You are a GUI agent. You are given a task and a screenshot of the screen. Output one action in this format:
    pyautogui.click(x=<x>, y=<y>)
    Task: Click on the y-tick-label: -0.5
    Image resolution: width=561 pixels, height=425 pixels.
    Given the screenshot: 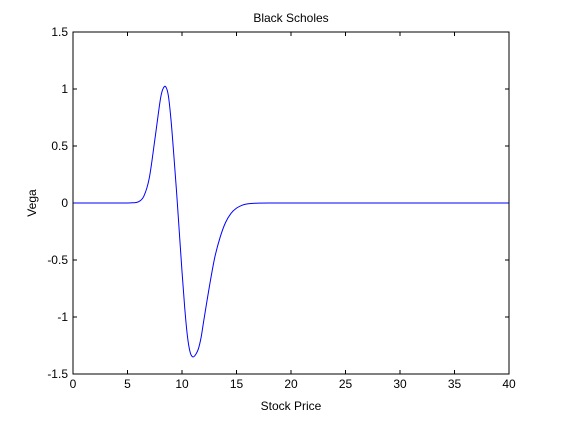 What is the action you would take?
    pyautogui.click(x=57, y=260)
    